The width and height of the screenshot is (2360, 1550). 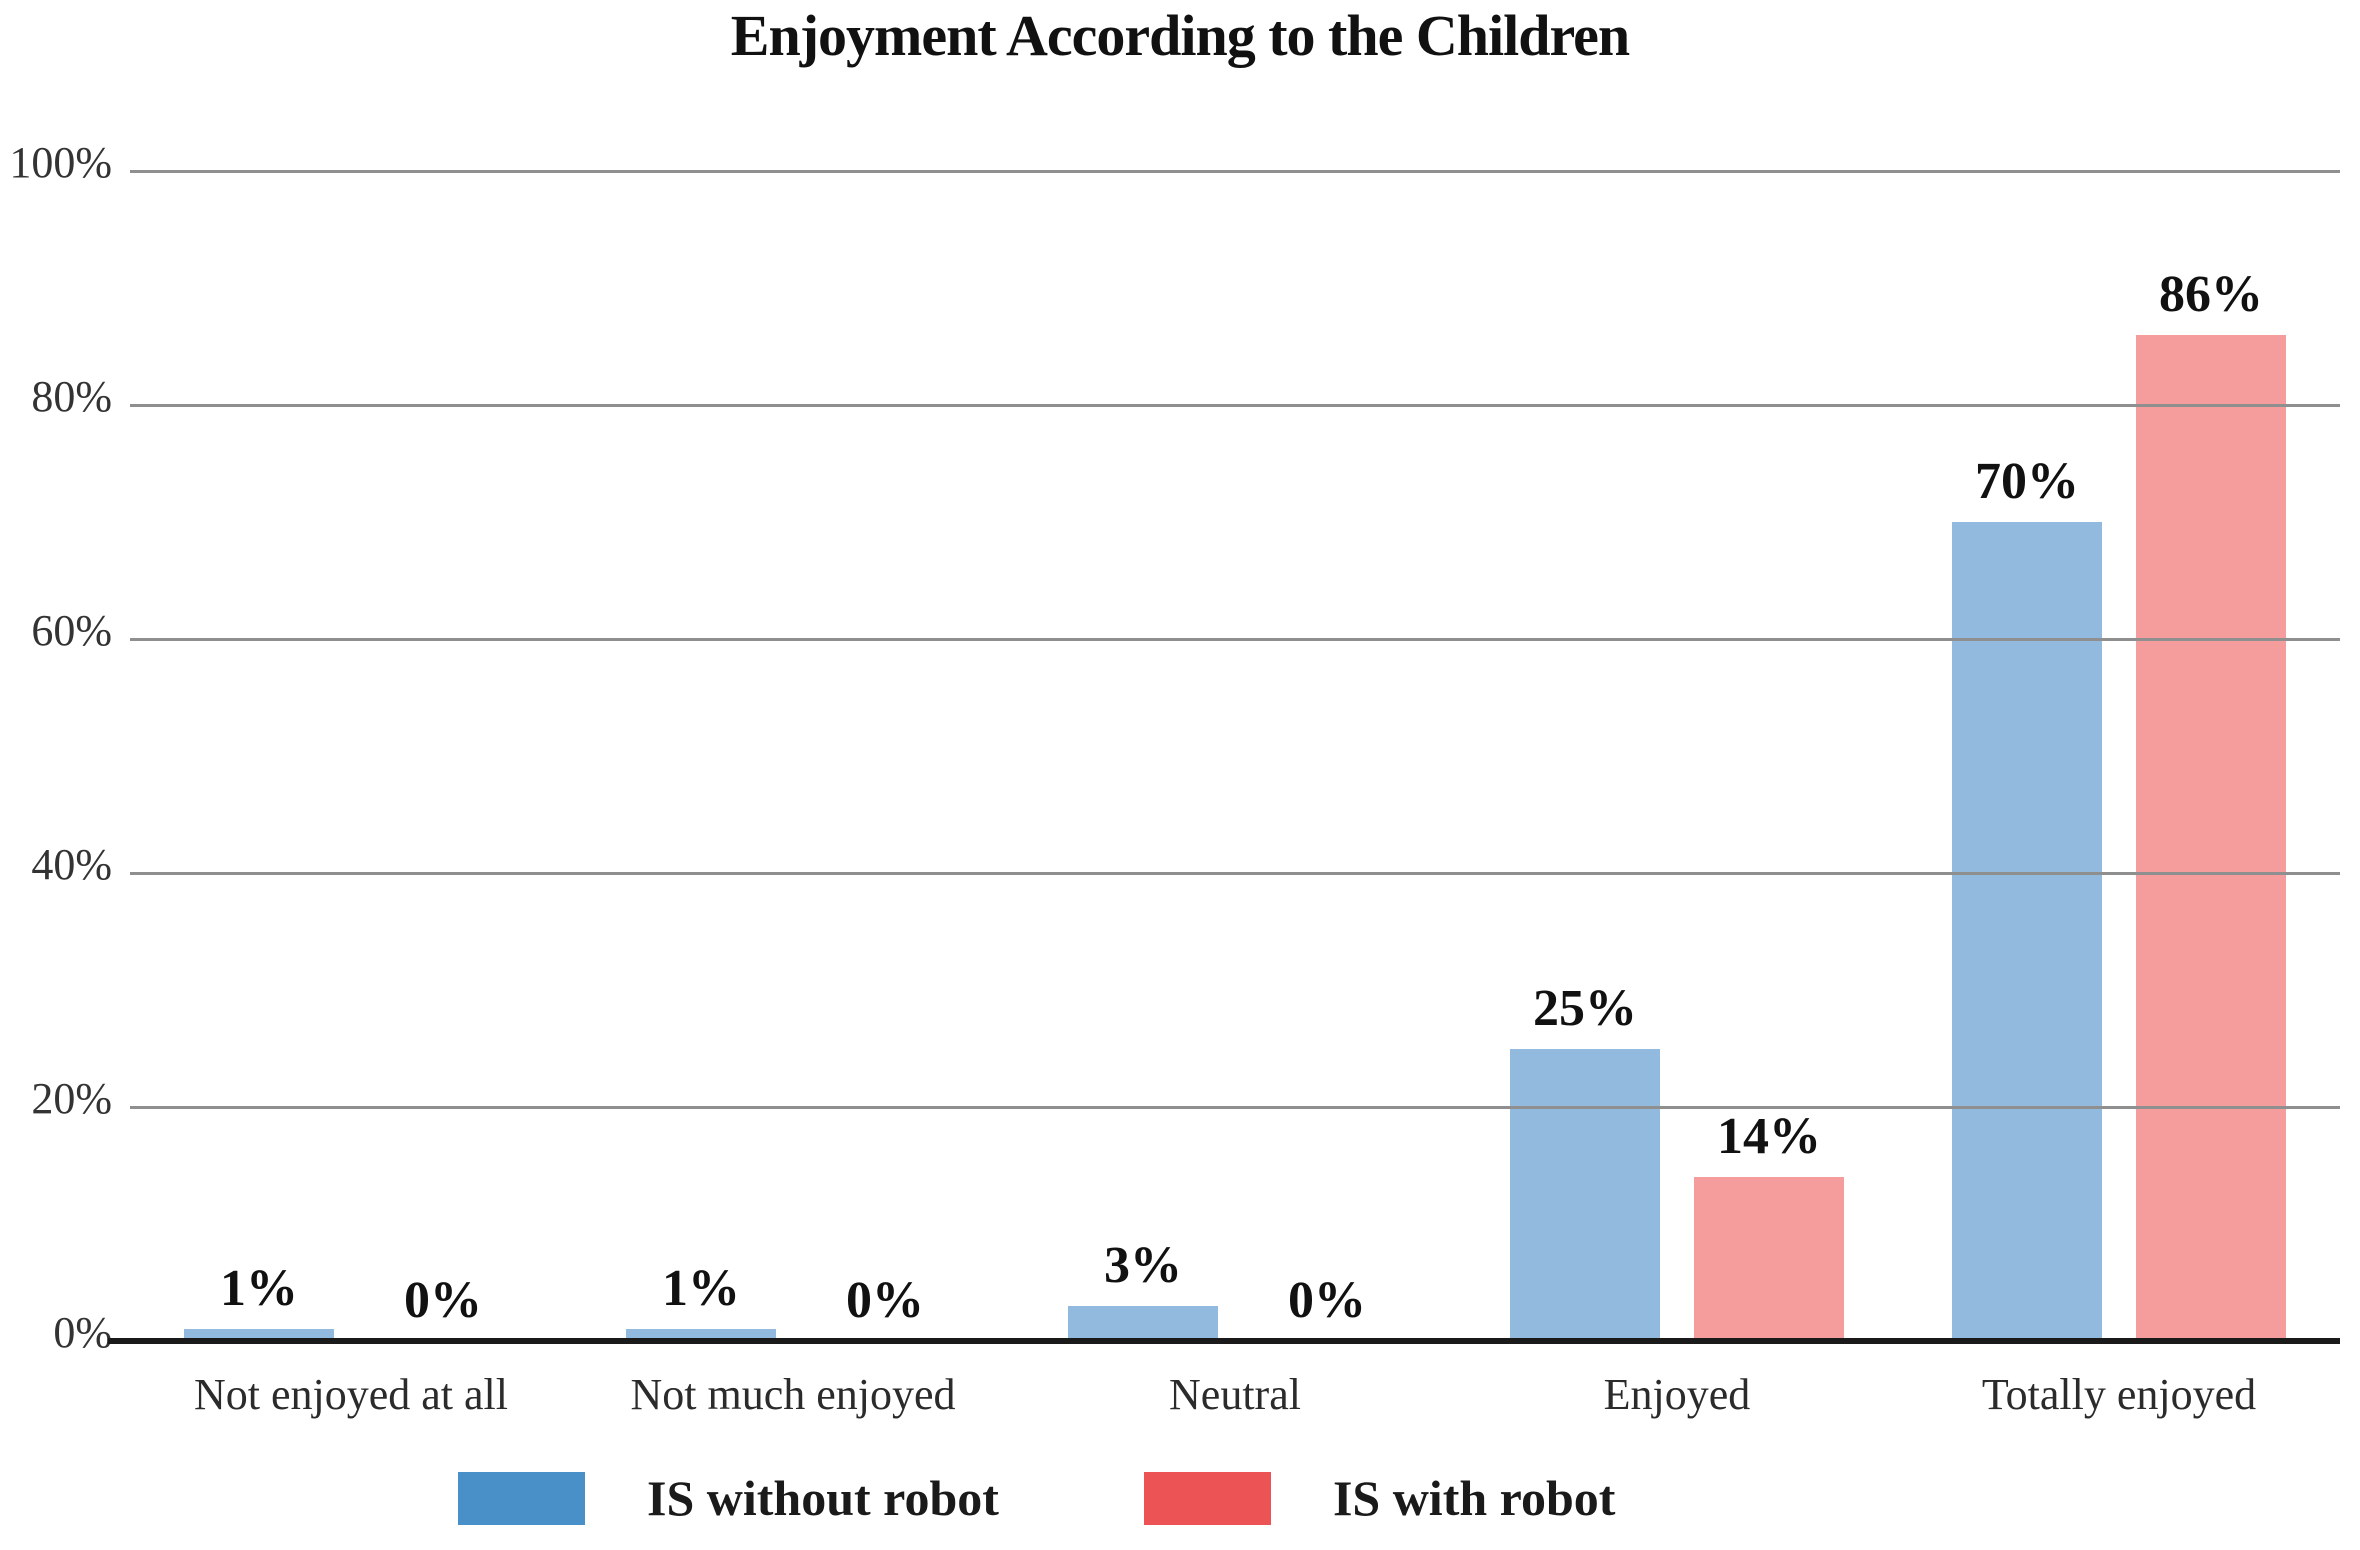 I want to click on bar-value-label: 70%, so click(x=2027, y=481).